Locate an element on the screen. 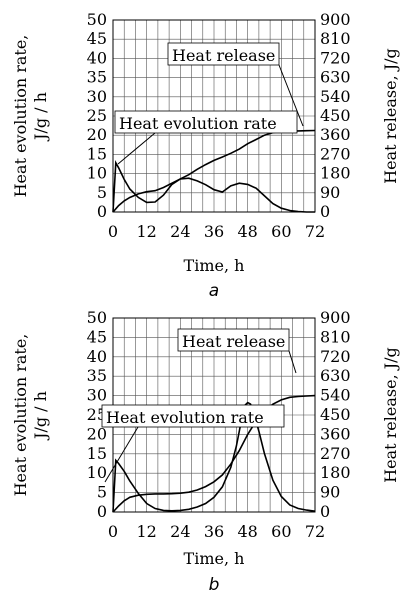  panel-label: b is located at coordinates (214, 582).